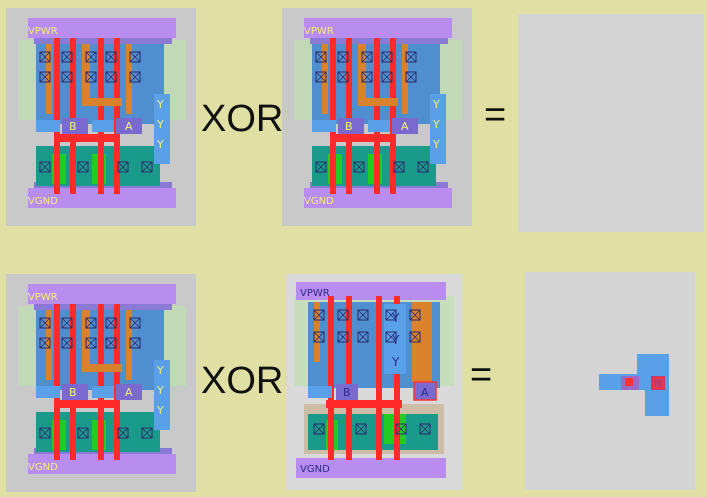 Image resolution: width=707 pixels, height=497 pixels. Describe the element at coordinates (360, 138) in the screenshot. I see `poly-bridge` at that location.